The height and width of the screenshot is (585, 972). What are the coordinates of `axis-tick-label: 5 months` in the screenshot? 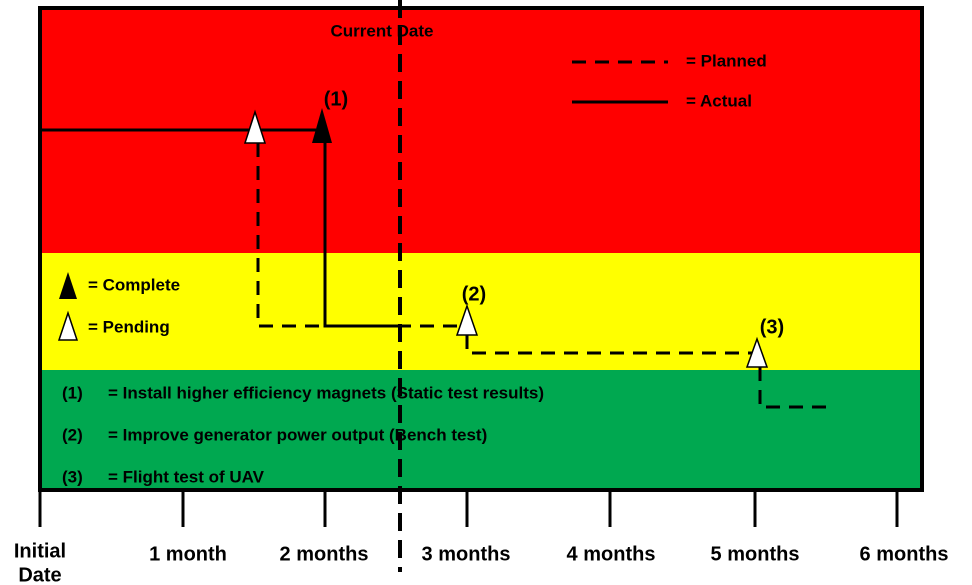 It's located at (755, 554).